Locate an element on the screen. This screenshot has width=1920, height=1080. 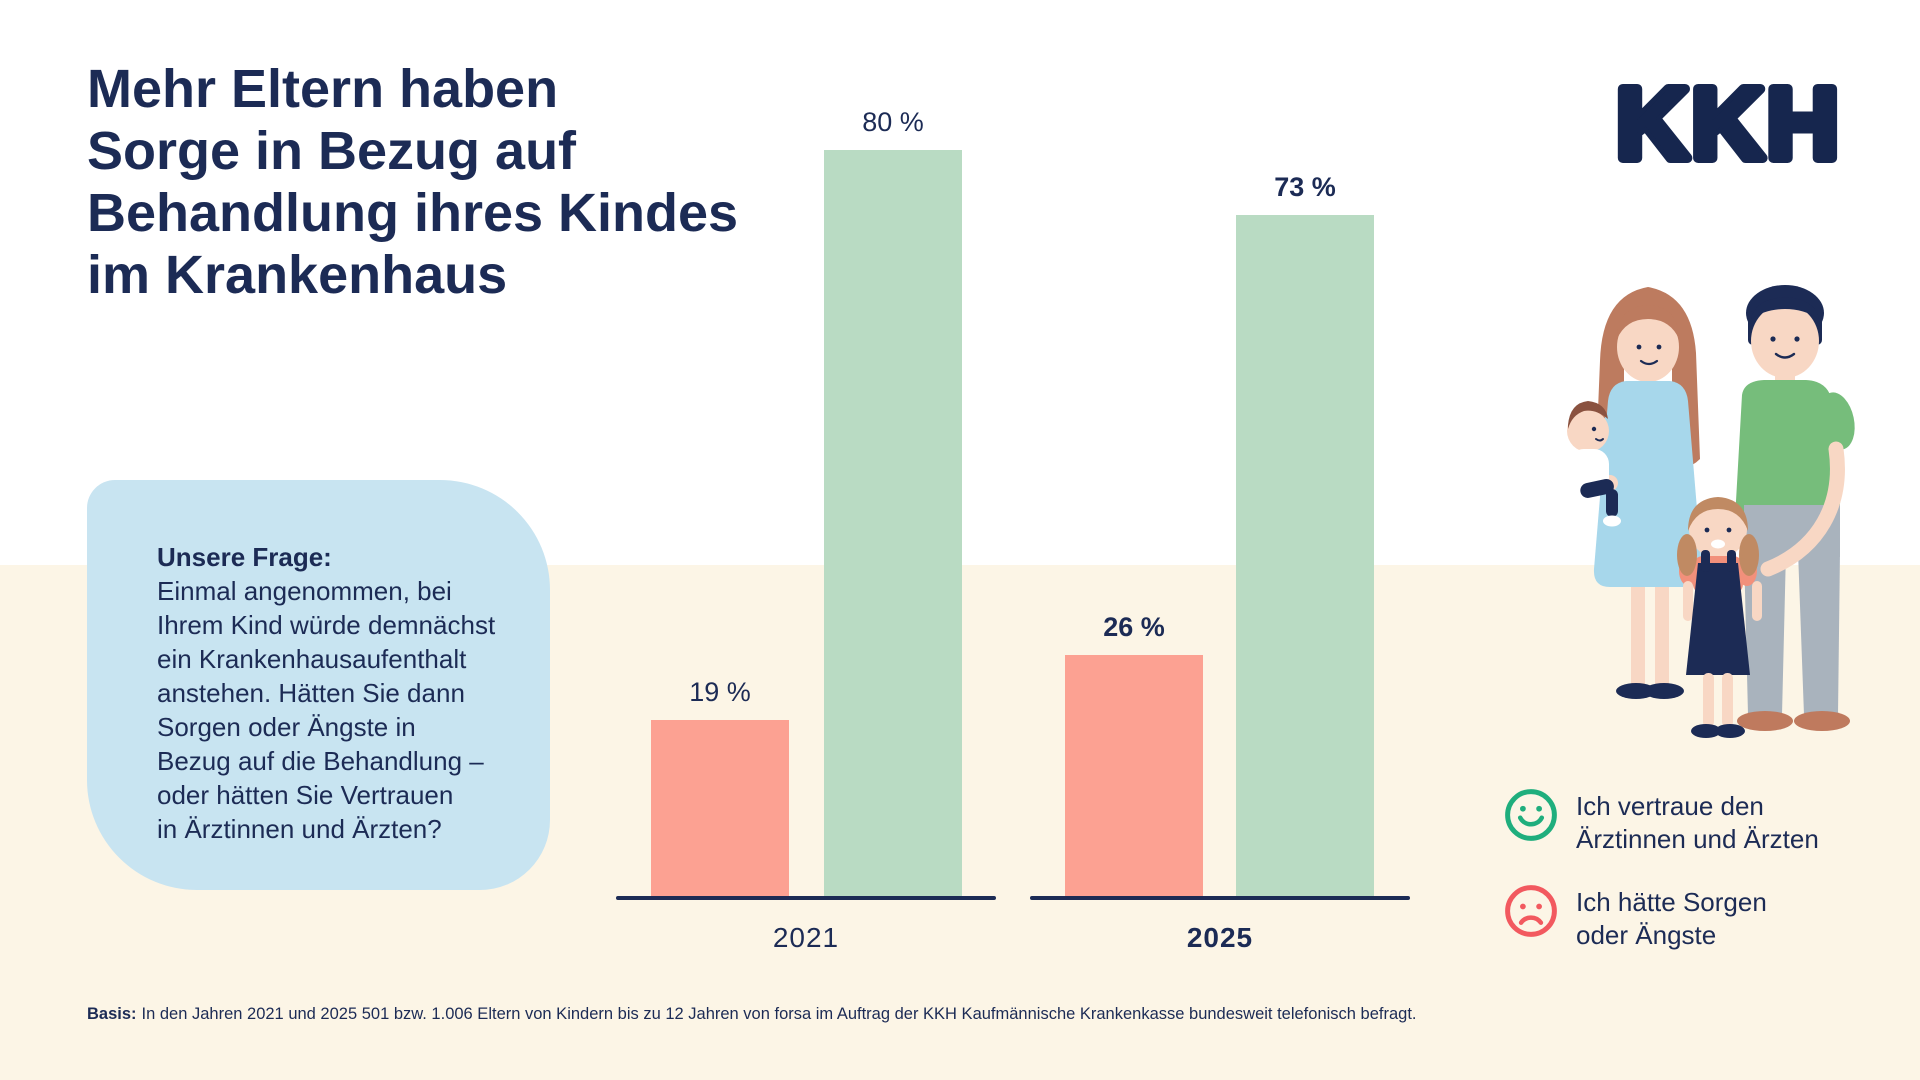
question-line: in Ärztinnen und Ärzten? is located at coordinates (299, 829).